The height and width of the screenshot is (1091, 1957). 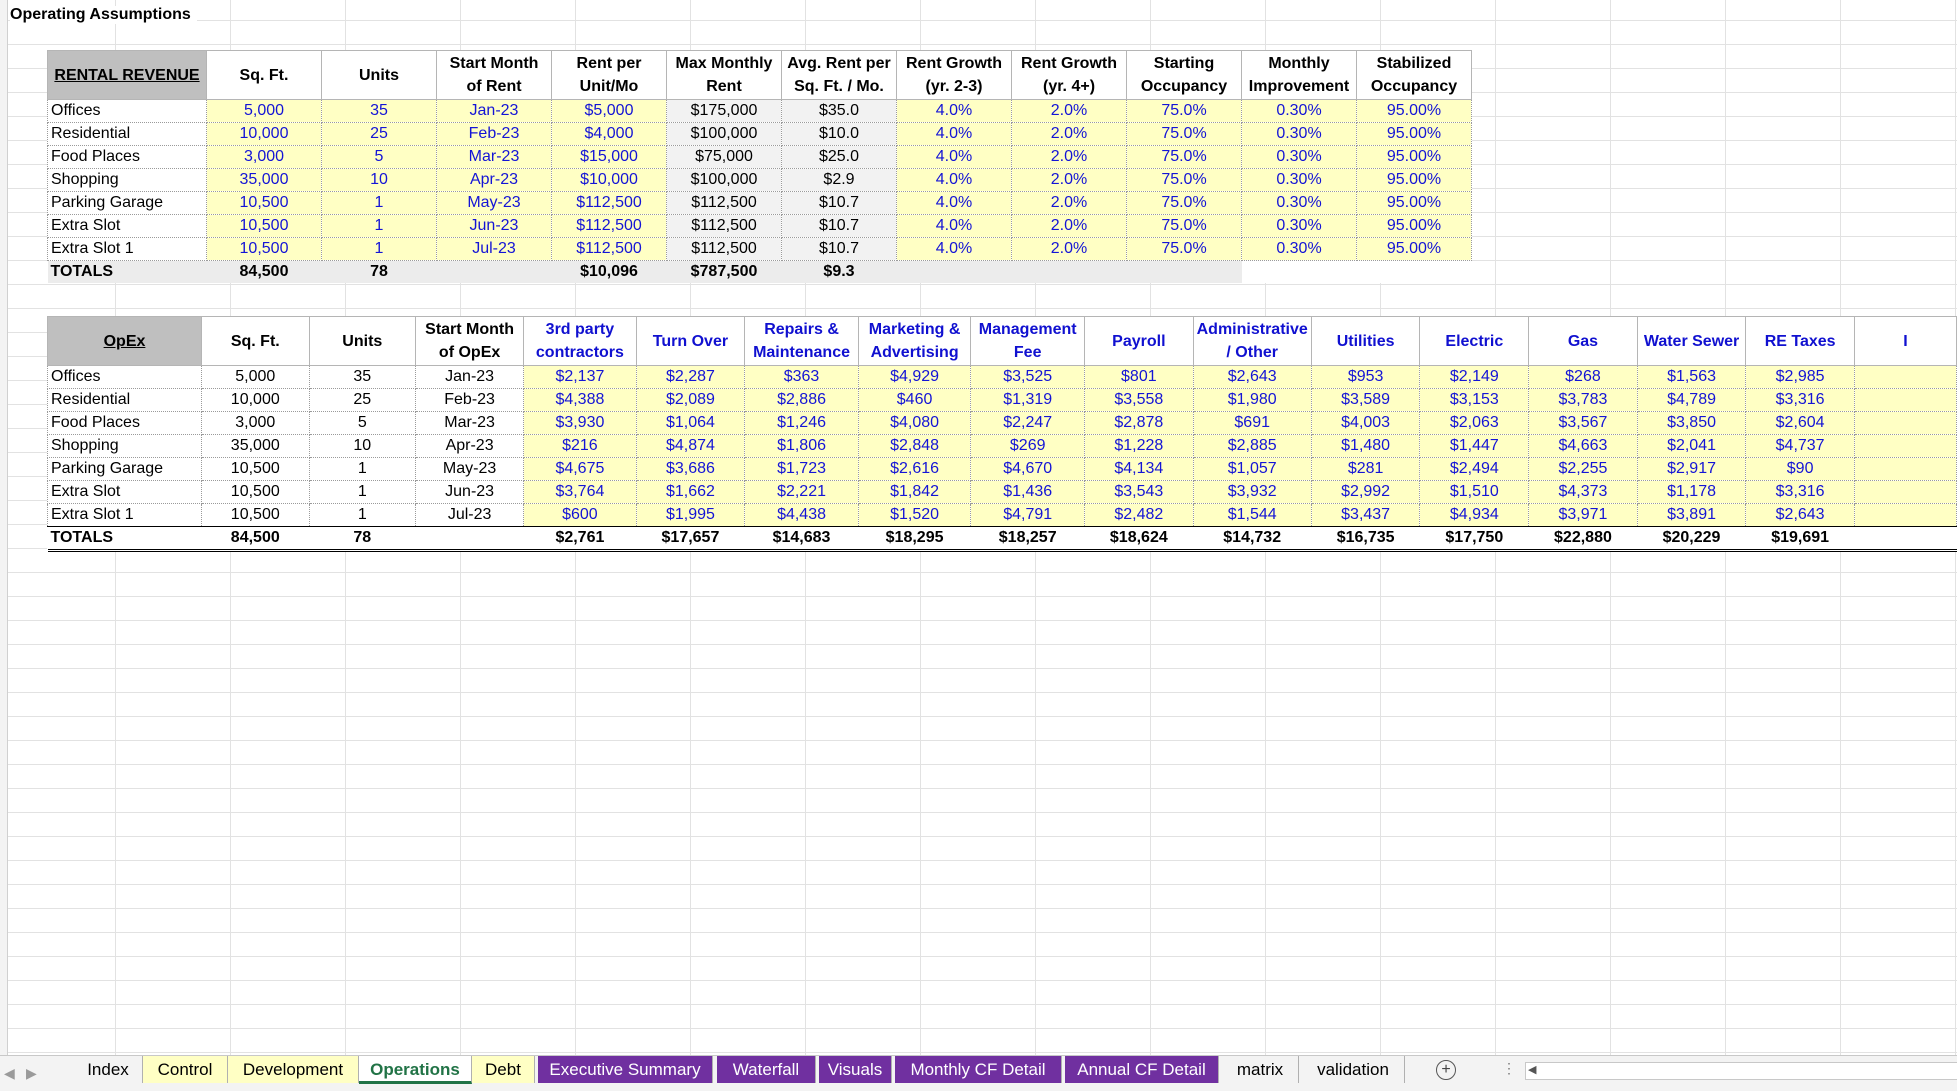 What do you see at coordinates (264, 271) in the screenshot?
I see `totals-cell: 84,500` at bounding box center [264, 271].